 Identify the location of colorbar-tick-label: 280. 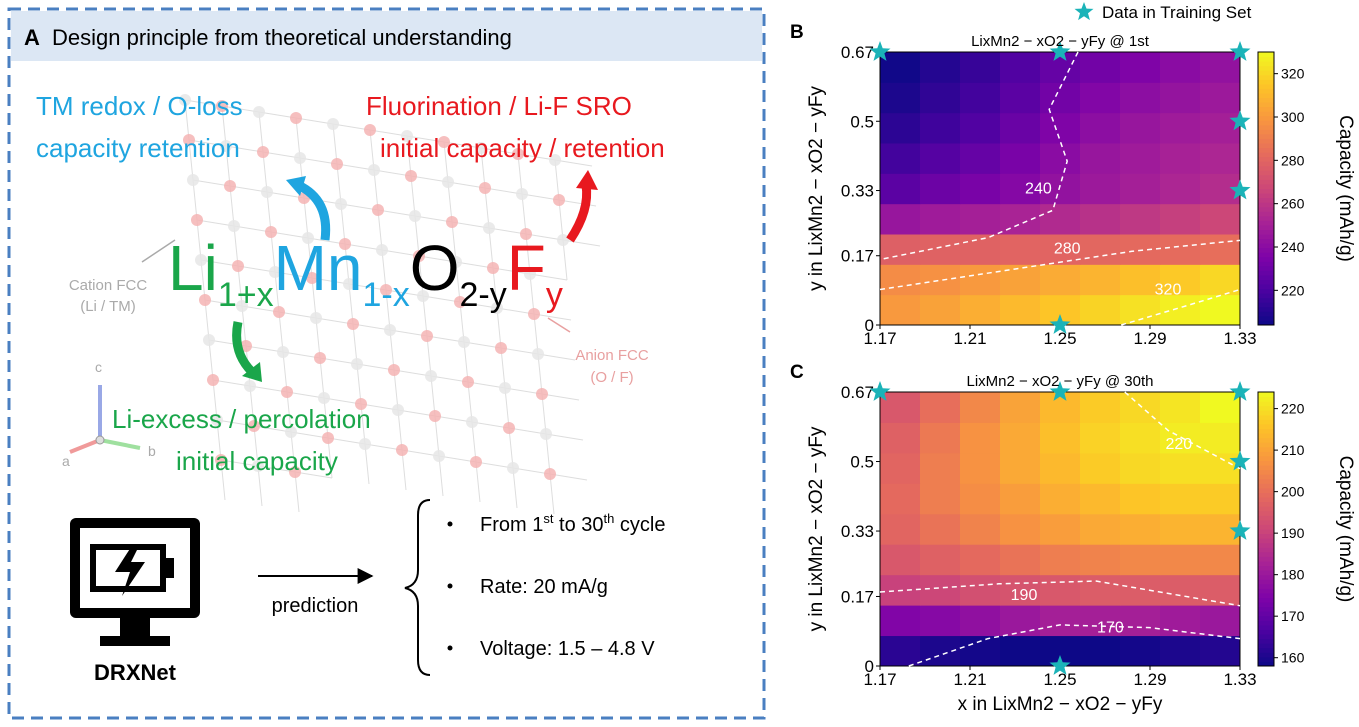
(1293, 160).